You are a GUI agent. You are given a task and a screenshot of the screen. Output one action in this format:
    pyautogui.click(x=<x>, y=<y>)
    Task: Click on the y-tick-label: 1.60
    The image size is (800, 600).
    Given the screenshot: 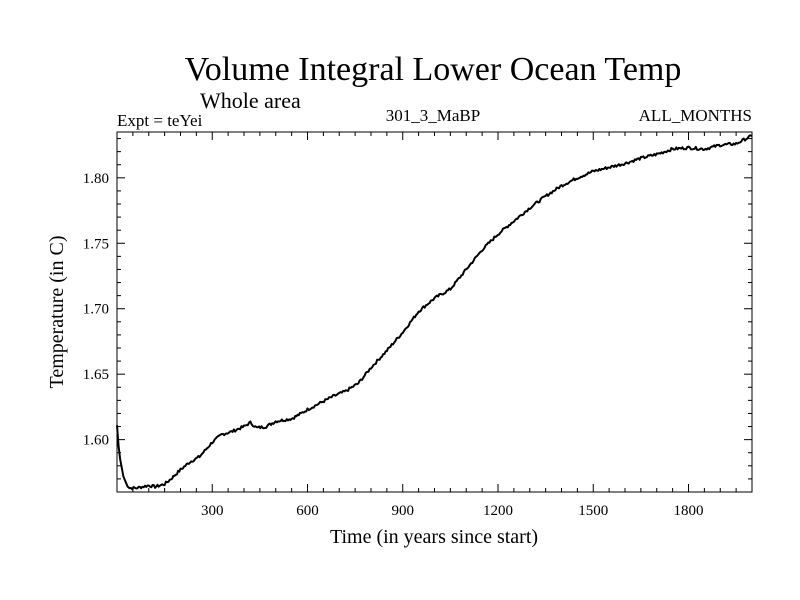 What is the action you would take?
    pyautogui.click(x=96, y=441)
    